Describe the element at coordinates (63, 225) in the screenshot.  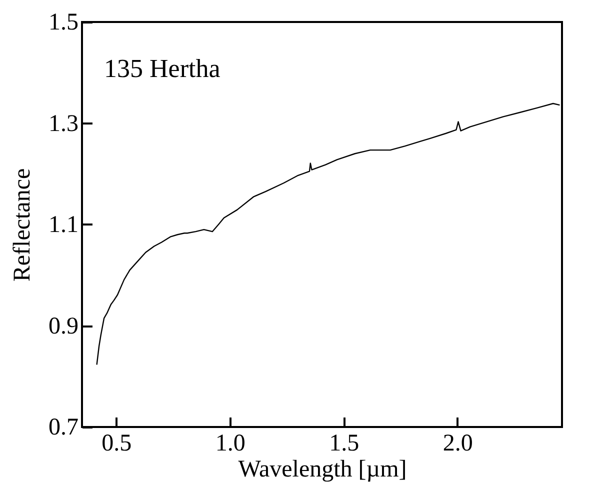
I see `y-tick-label: 1.1` at that location.